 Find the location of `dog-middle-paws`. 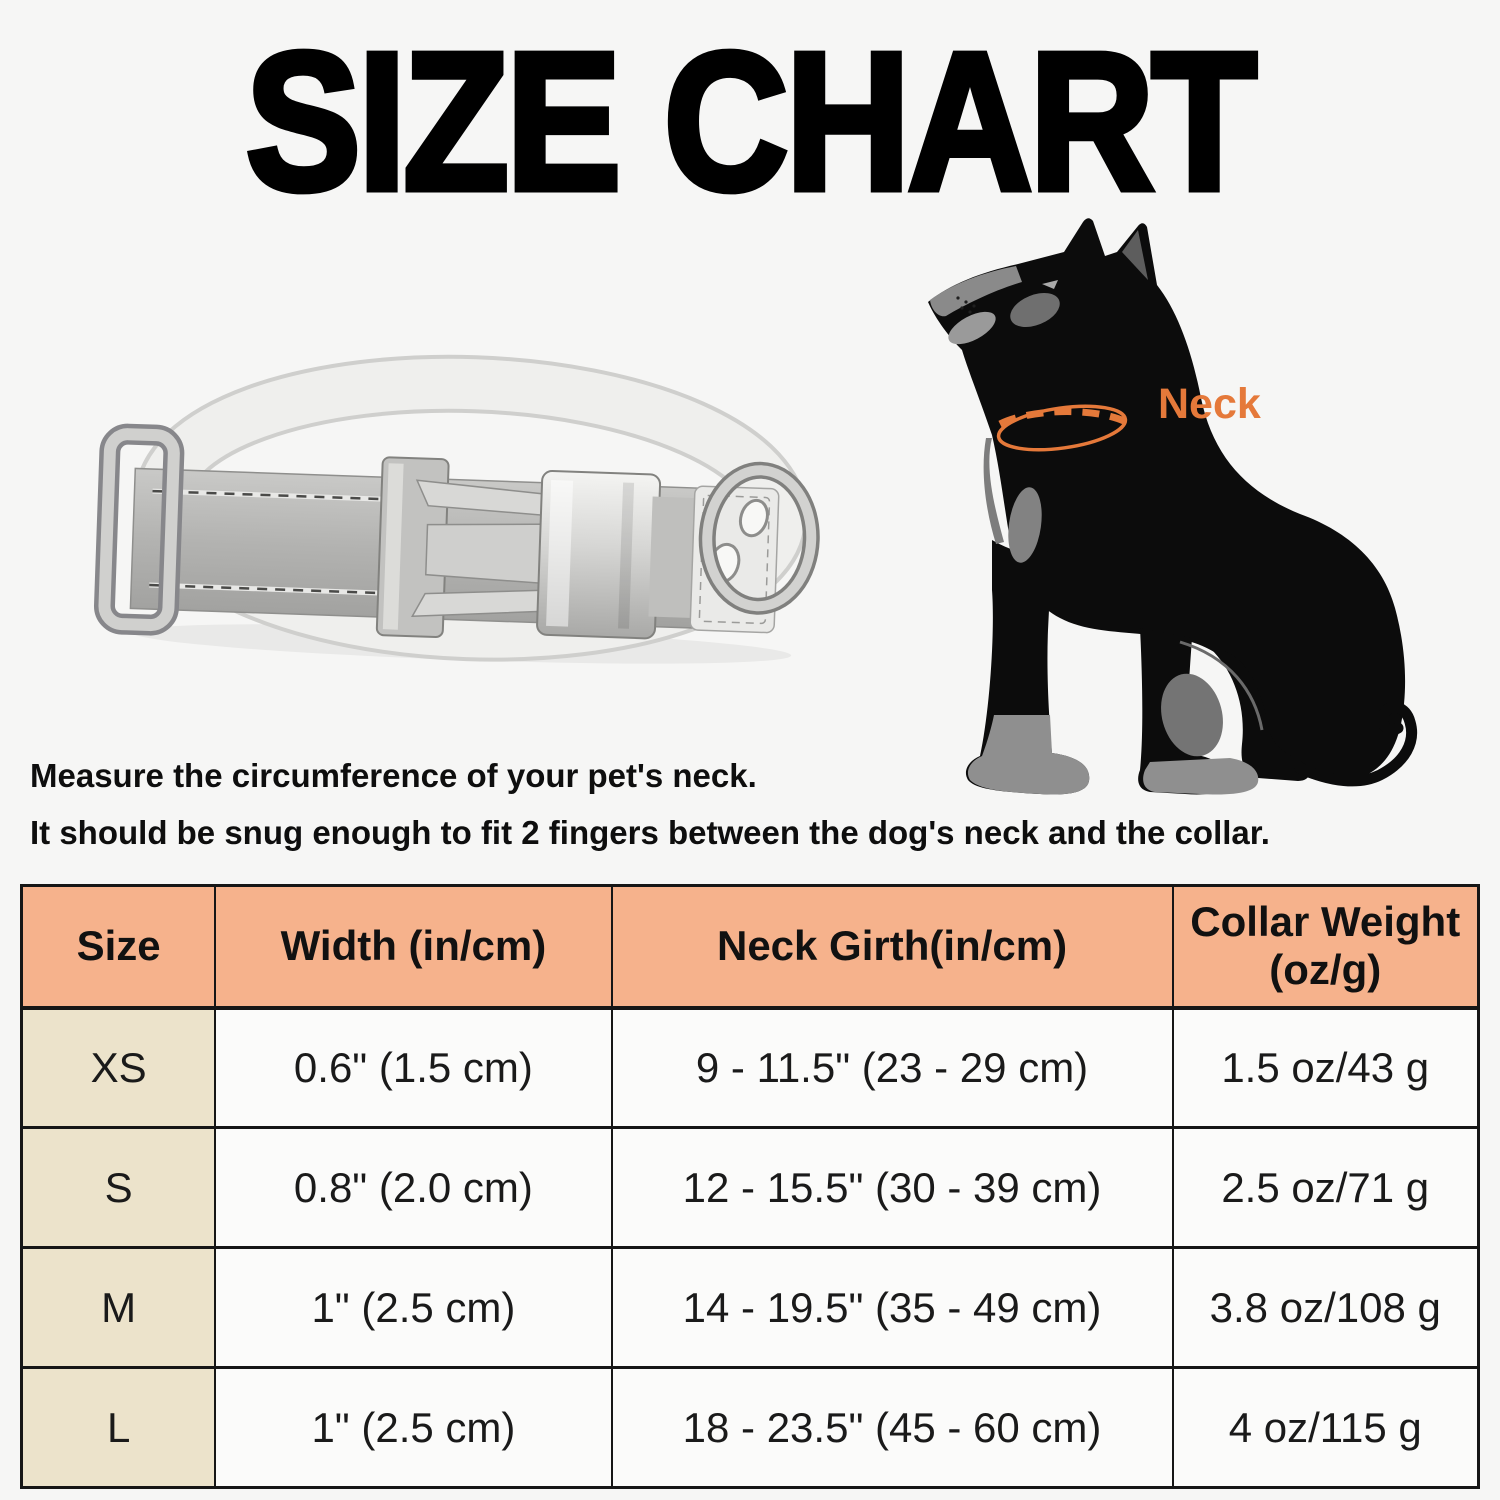

dog-middle-paws is located at coordinates (1201, 776).